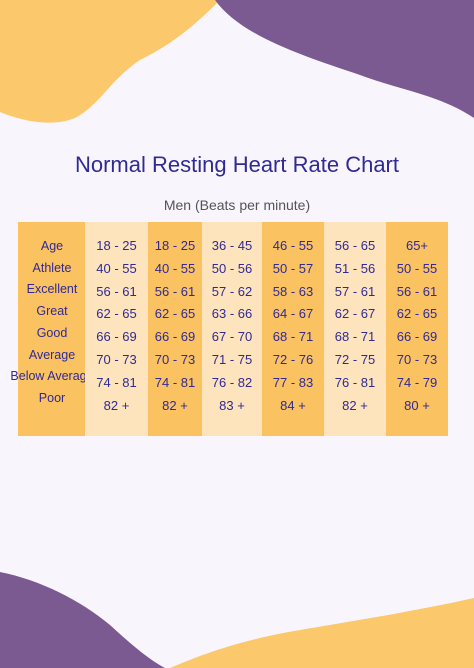 Image resolution: width=474 pixels, height=668 pixels. What do you see at coordinates (293, 382) in the screenshot?
I see `table-cell: 77 - 83` at bounding box center [293, 382].